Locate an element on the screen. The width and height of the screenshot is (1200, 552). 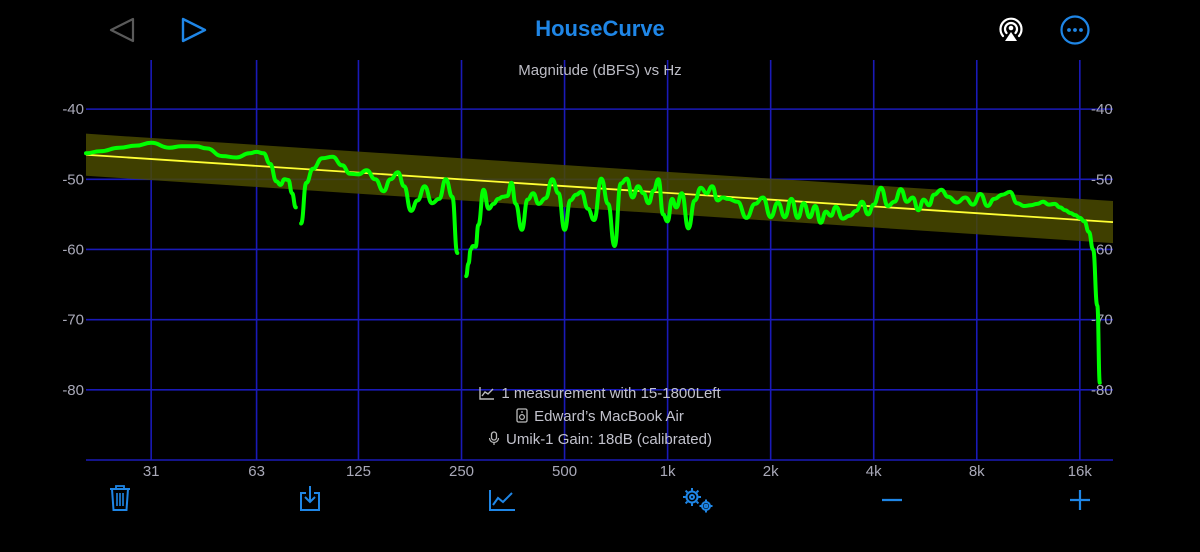
microphone-icon is located at coordinates (494, 438).